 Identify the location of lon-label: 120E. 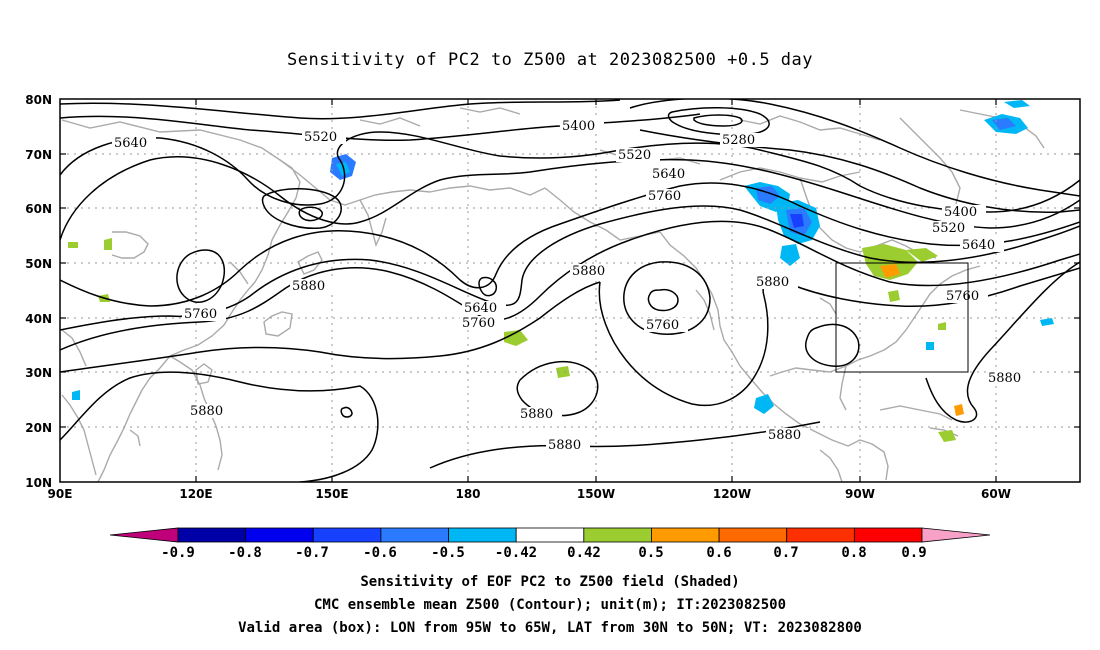
(195, 494).